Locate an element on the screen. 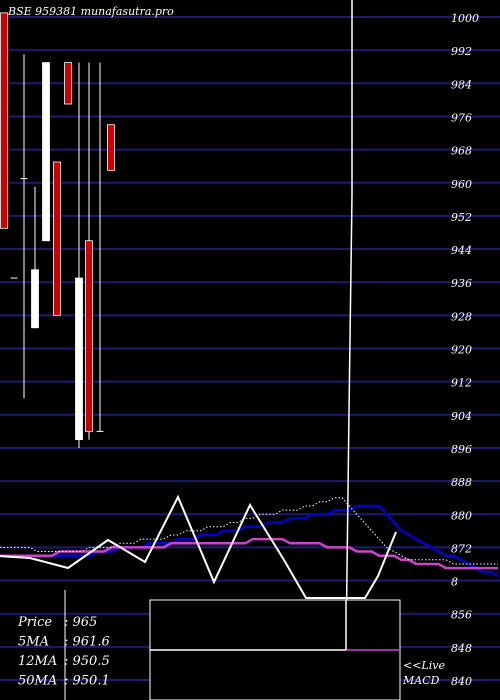 The image size is (500, 700). y-tick-label: 952 is located at coordinates (461, 217).